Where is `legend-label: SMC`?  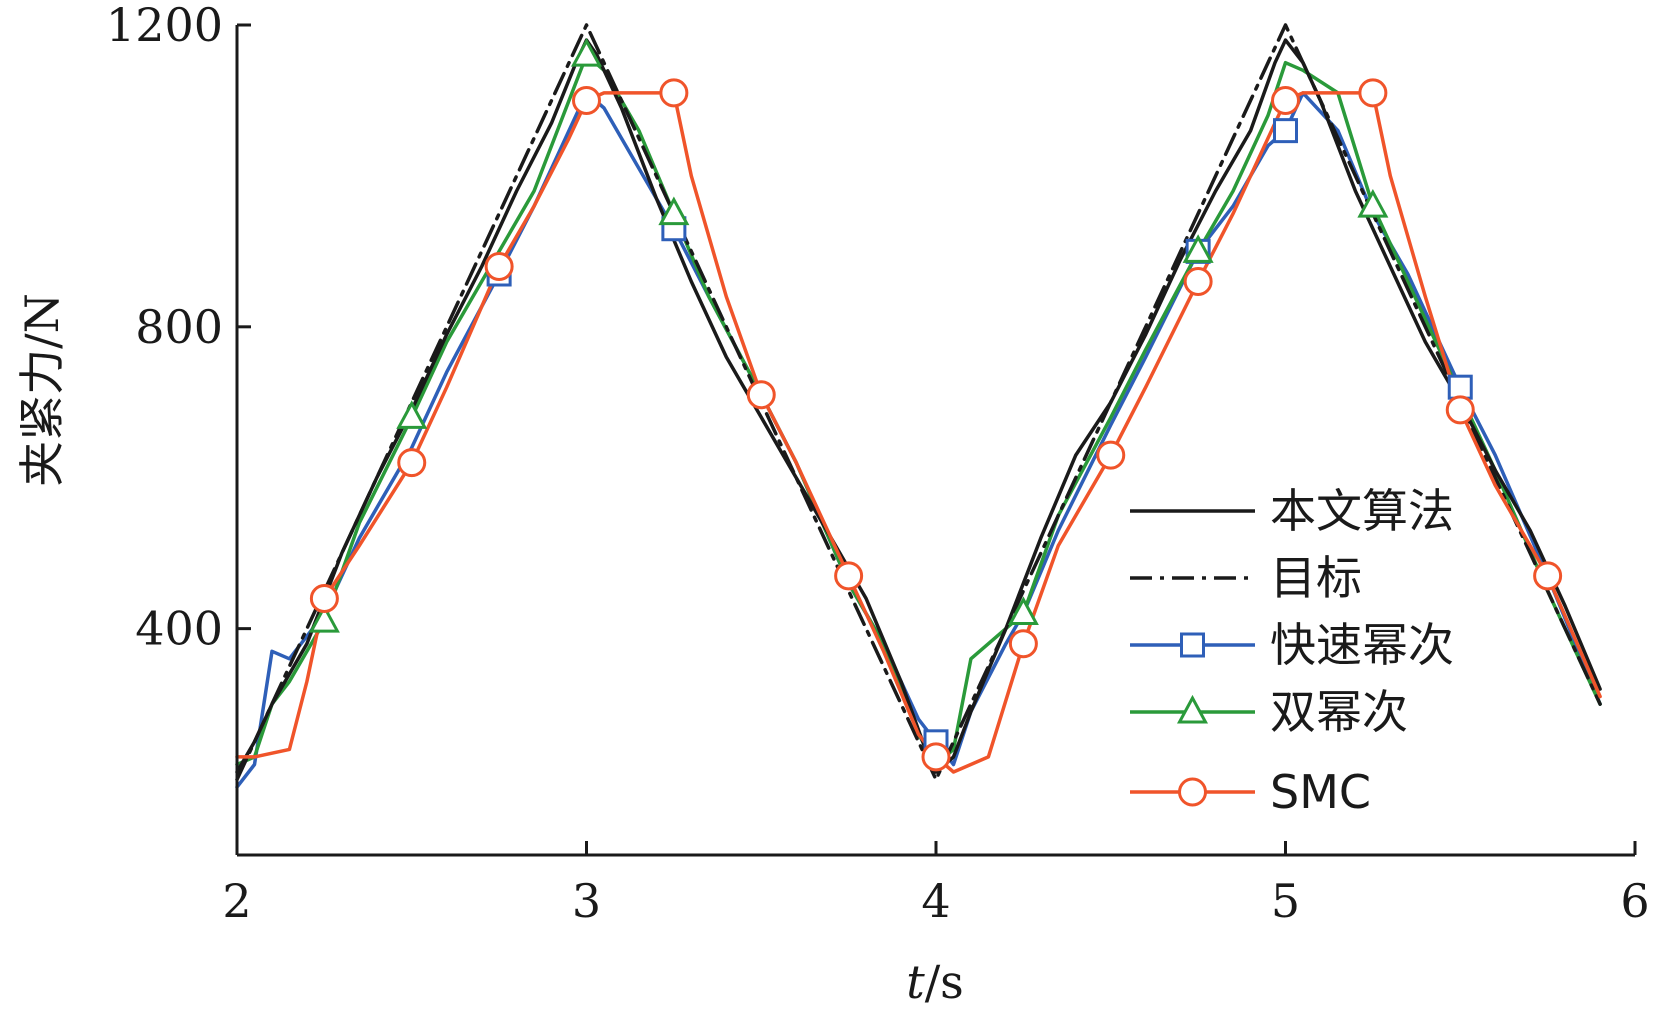
legend-label: SMC is located at coordinates (1320, 792).